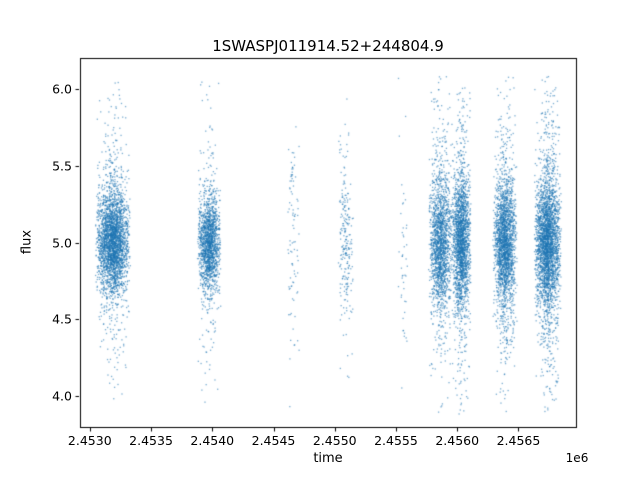  Describe the element at coordinates (62, 319) in the screenshot. I see `y-tick-label: 4.5` at that location.